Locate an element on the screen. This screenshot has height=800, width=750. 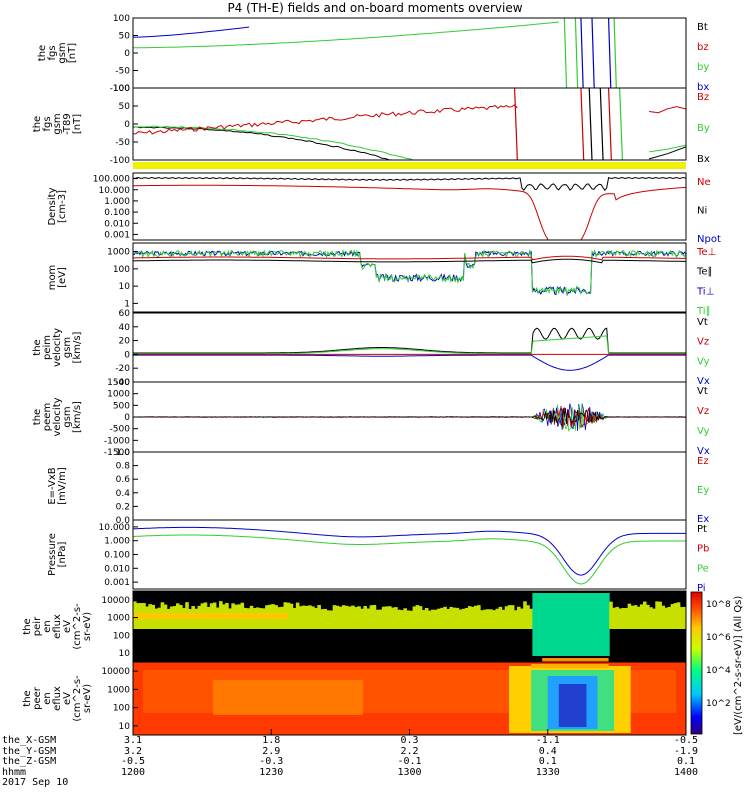
panel-frame is located at coordinates (409, 554).